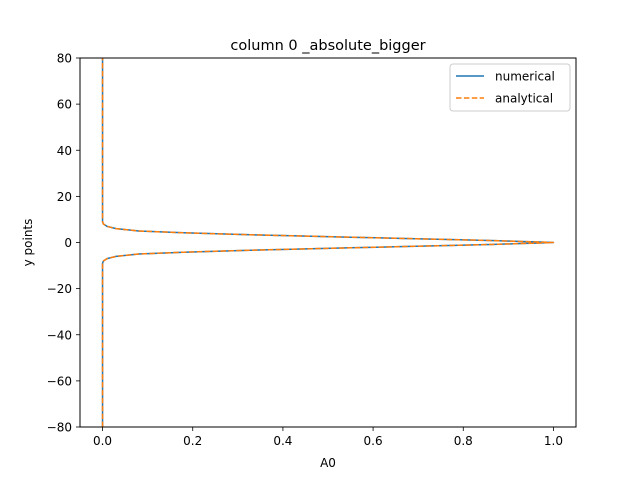 The image size is (640, 484). I want to click on y-tick-label: −80, so click(59, 428).